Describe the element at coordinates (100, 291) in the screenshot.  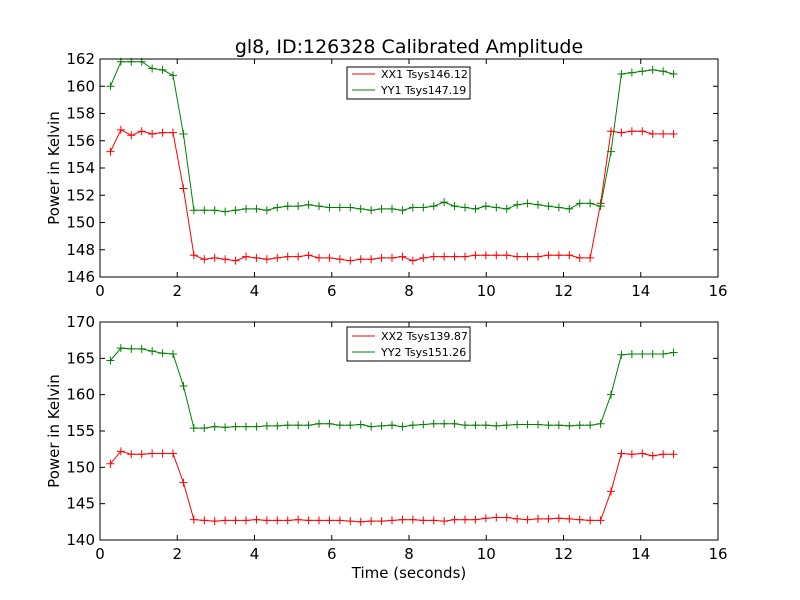
I see `x-tick-label: 0` at that location.